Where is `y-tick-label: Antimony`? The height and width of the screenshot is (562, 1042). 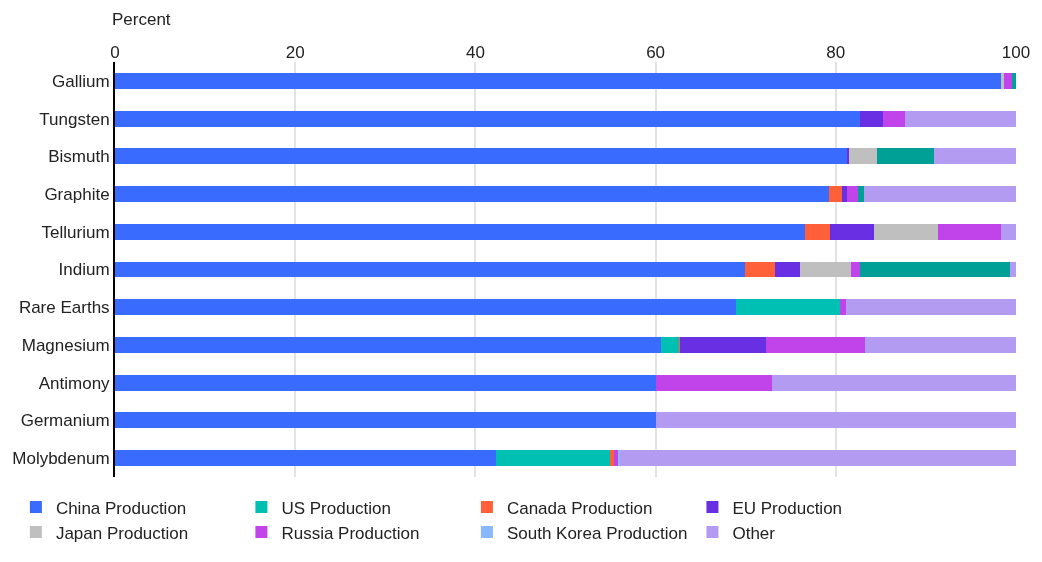 y-tick-label: Antimony is located at coordinates (74, 383).